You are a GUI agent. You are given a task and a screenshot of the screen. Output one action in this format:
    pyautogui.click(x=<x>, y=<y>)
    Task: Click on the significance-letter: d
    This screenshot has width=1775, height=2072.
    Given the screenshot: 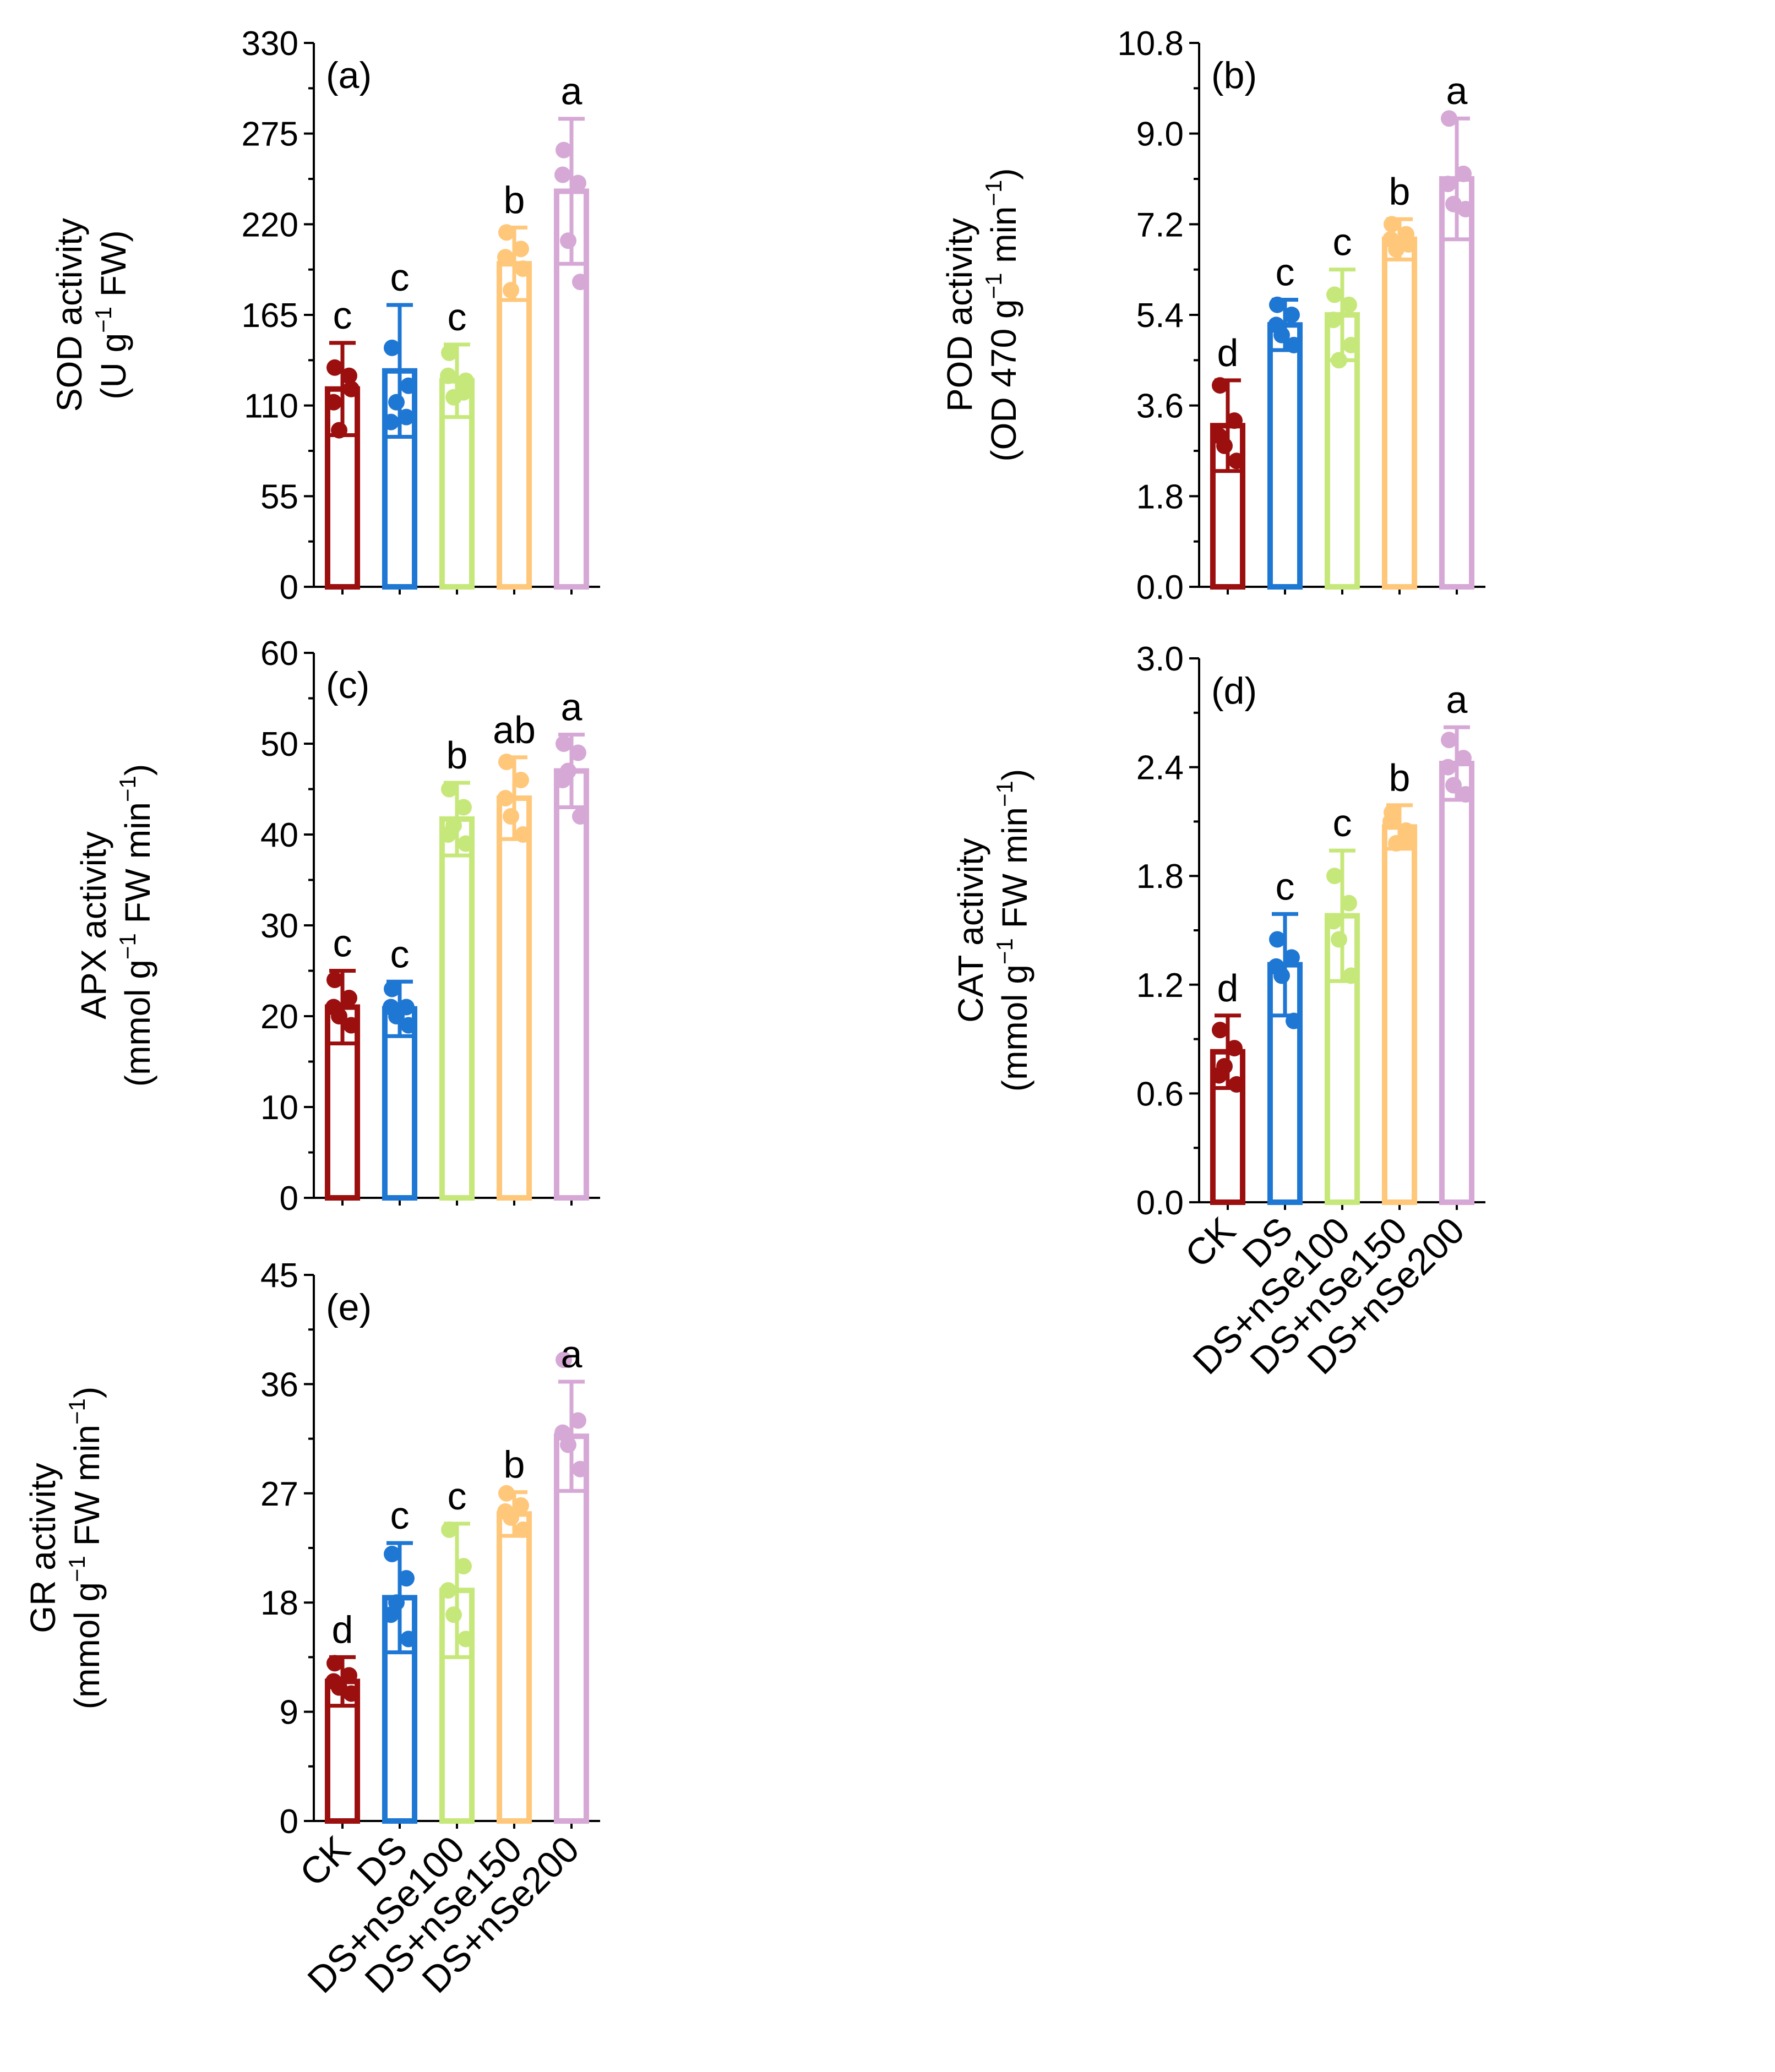 What is the action you would take?
    pyautogui.click(x=1228, y=988)
    